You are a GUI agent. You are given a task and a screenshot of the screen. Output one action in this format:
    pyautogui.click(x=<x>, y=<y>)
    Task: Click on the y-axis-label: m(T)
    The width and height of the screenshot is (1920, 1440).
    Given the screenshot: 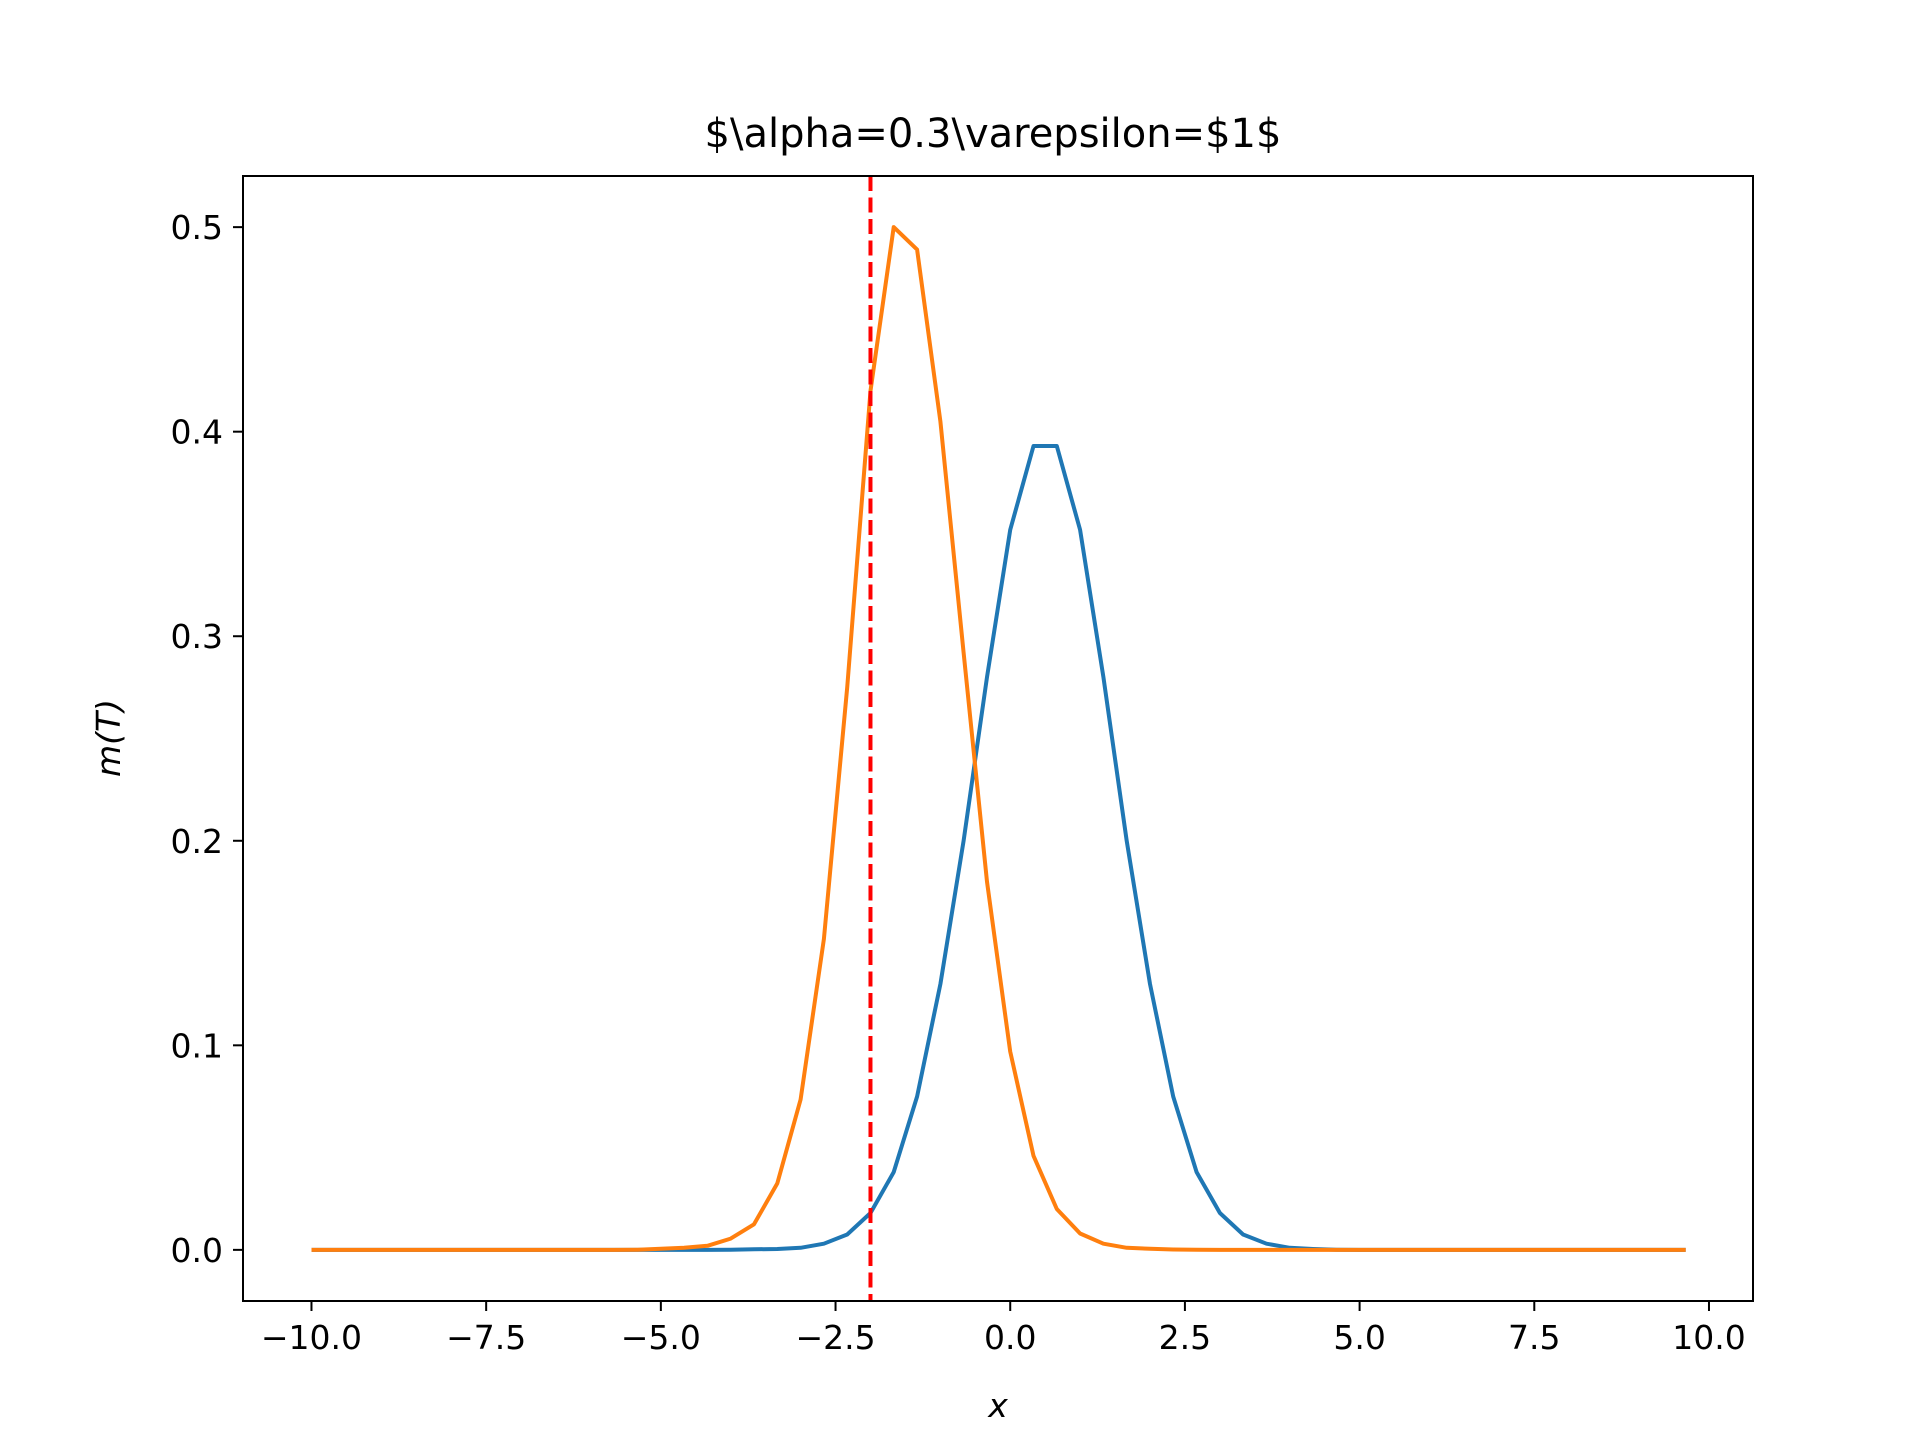 What is the action you would take?
    pyautogui.click(x=108, y=738)
    